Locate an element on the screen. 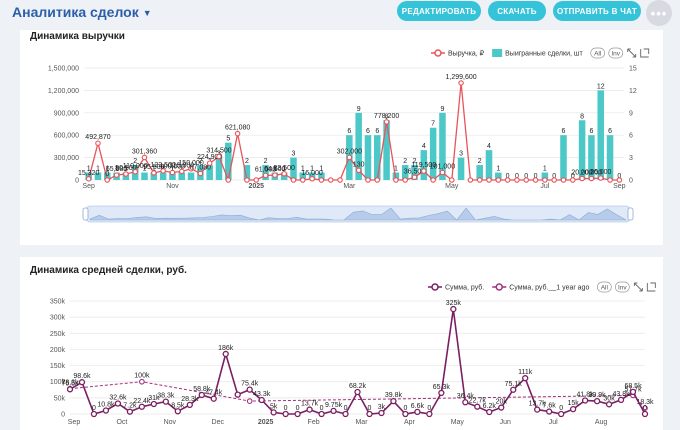 This screenshot has width=680, height=430. y-tick-label: 200k is located at coordinates (58, 350).